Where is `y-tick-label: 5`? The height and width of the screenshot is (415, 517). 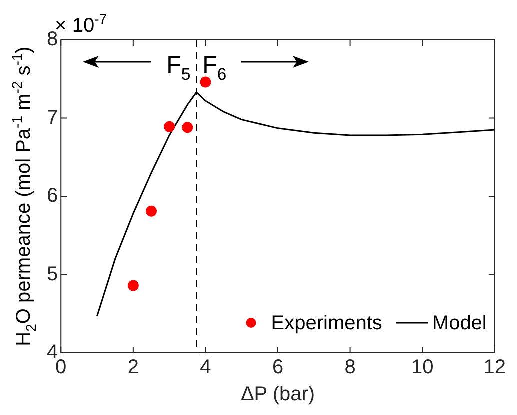
y-tick-label: 5 is located at coordinates (52, 274).